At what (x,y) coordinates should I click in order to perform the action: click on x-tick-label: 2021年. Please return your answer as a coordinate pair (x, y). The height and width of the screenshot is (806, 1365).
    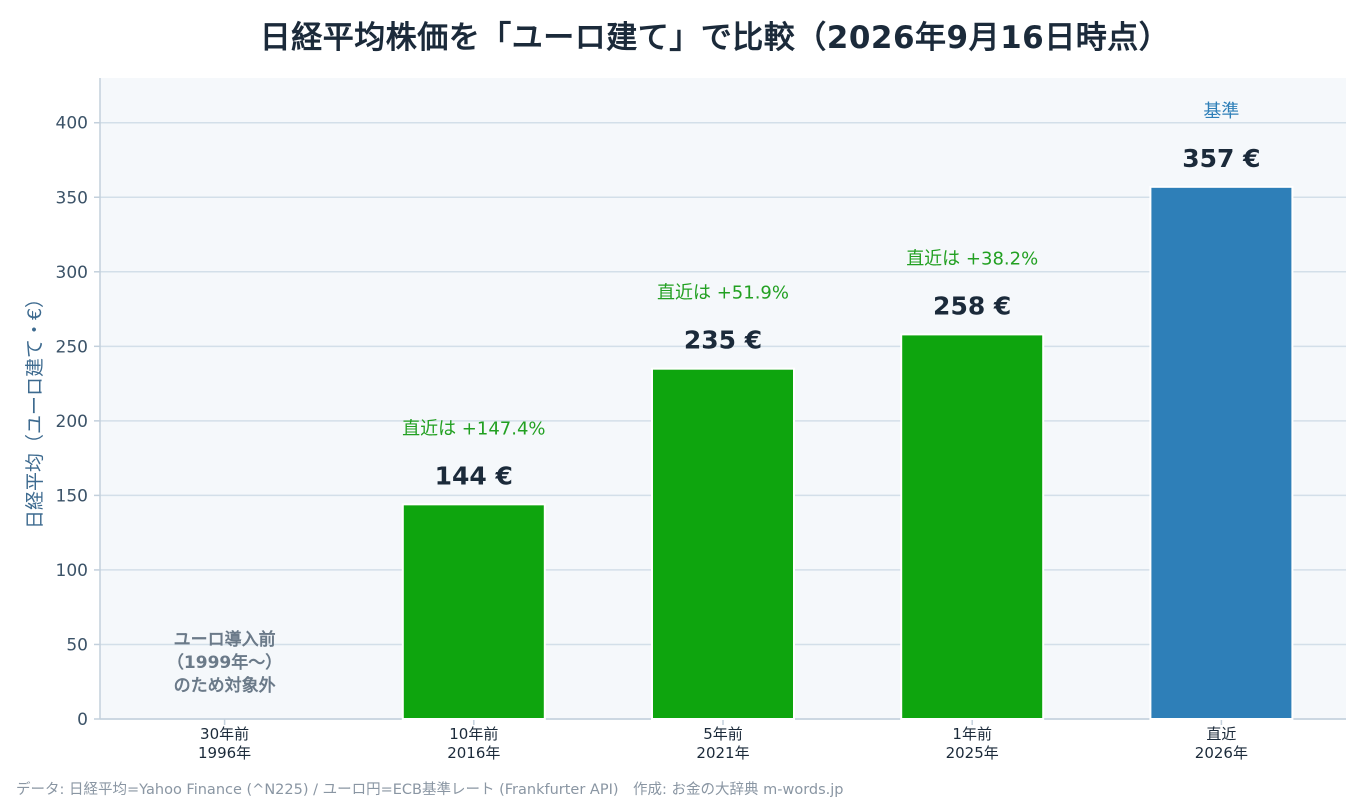
    Looking at the image, I should click on (722, 753).